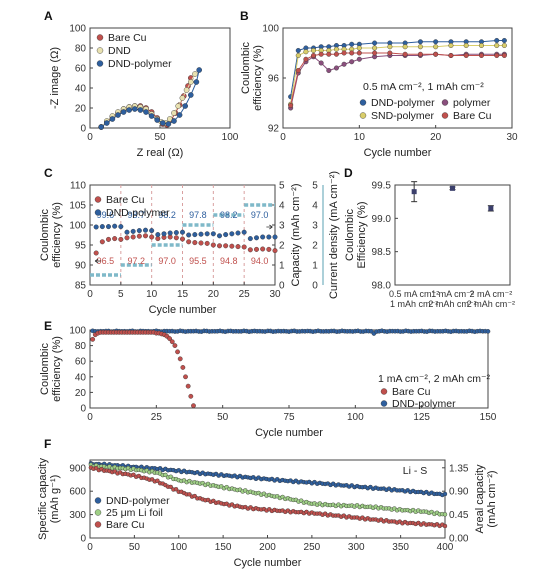  What do you see at coordinates (436, 137) in the screenshot?
I see `panel-b-x-tick-label: 20` at bounding box center [436, 137].